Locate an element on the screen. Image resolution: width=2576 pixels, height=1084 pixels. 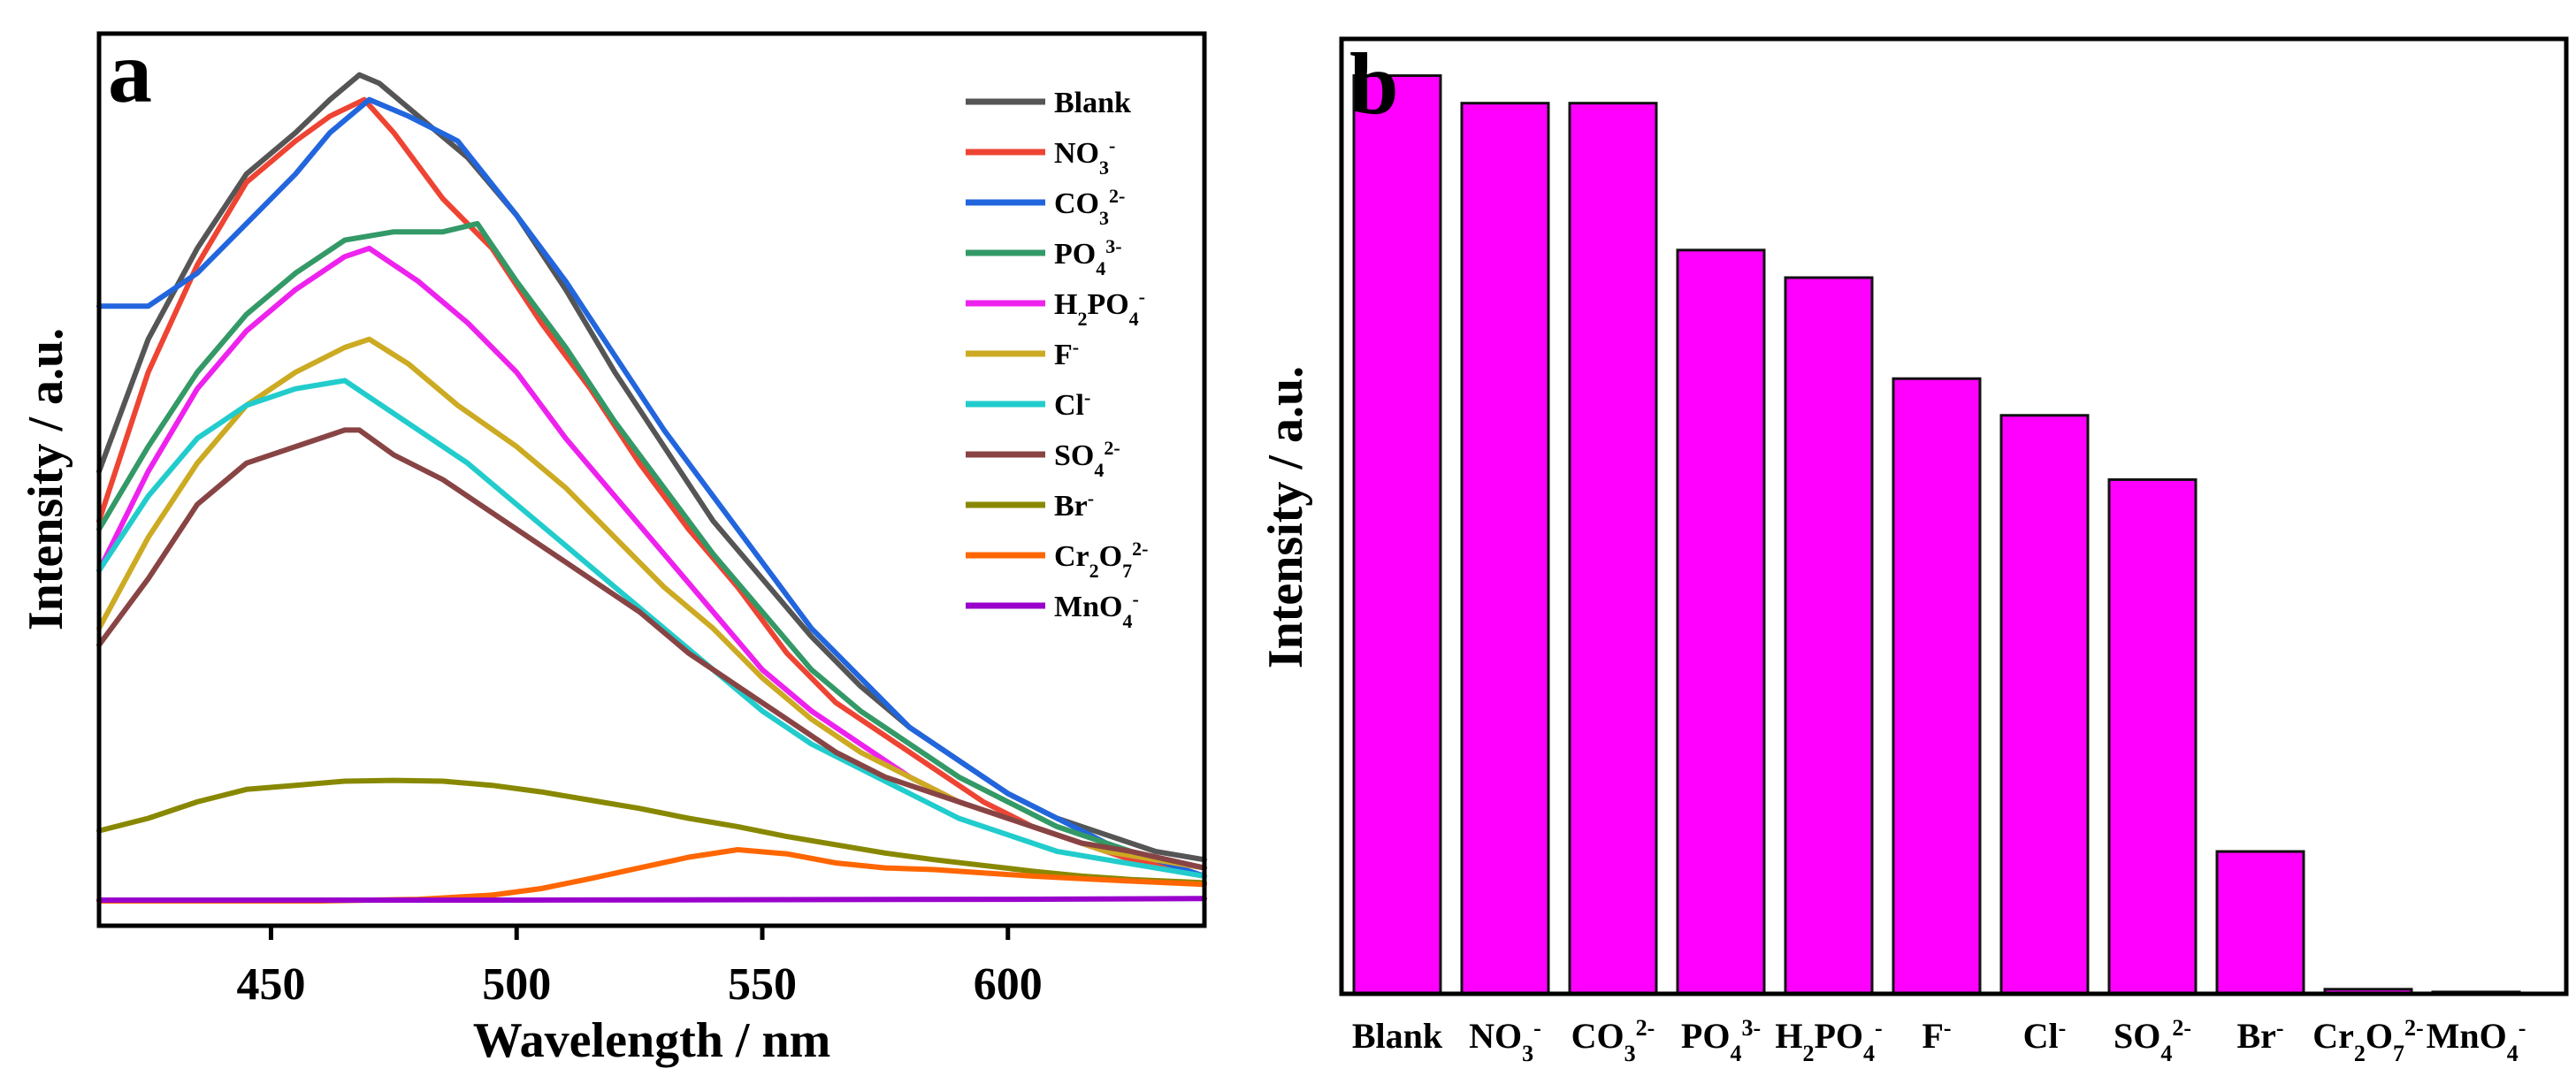
bar-label-h2po4: H2PO4- is located at coordinates (1829, 1040).